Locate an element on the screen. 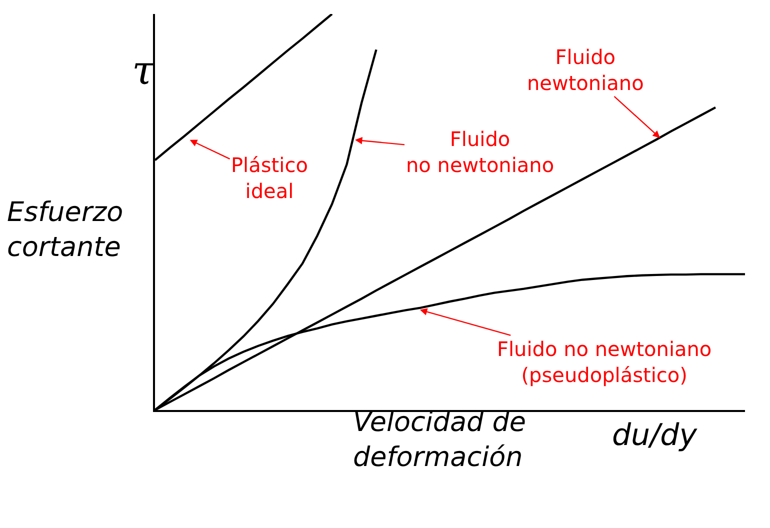 This screenshot has width=770, height=528. text: du/dy is located at coordinates (655, 435).